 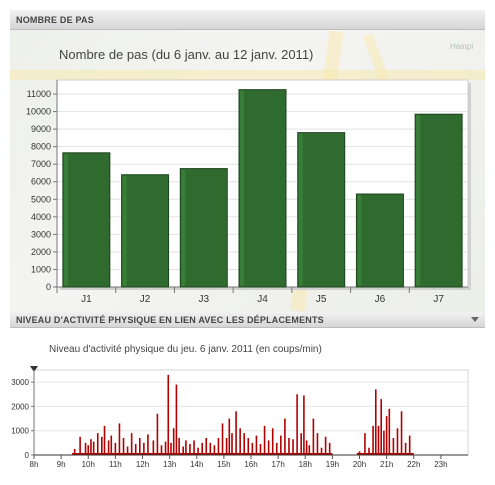 What do you see at coordinates (88, 464) in the screenshot?
I see `x-tick-label: 10h` at bounding box center [88, 464].